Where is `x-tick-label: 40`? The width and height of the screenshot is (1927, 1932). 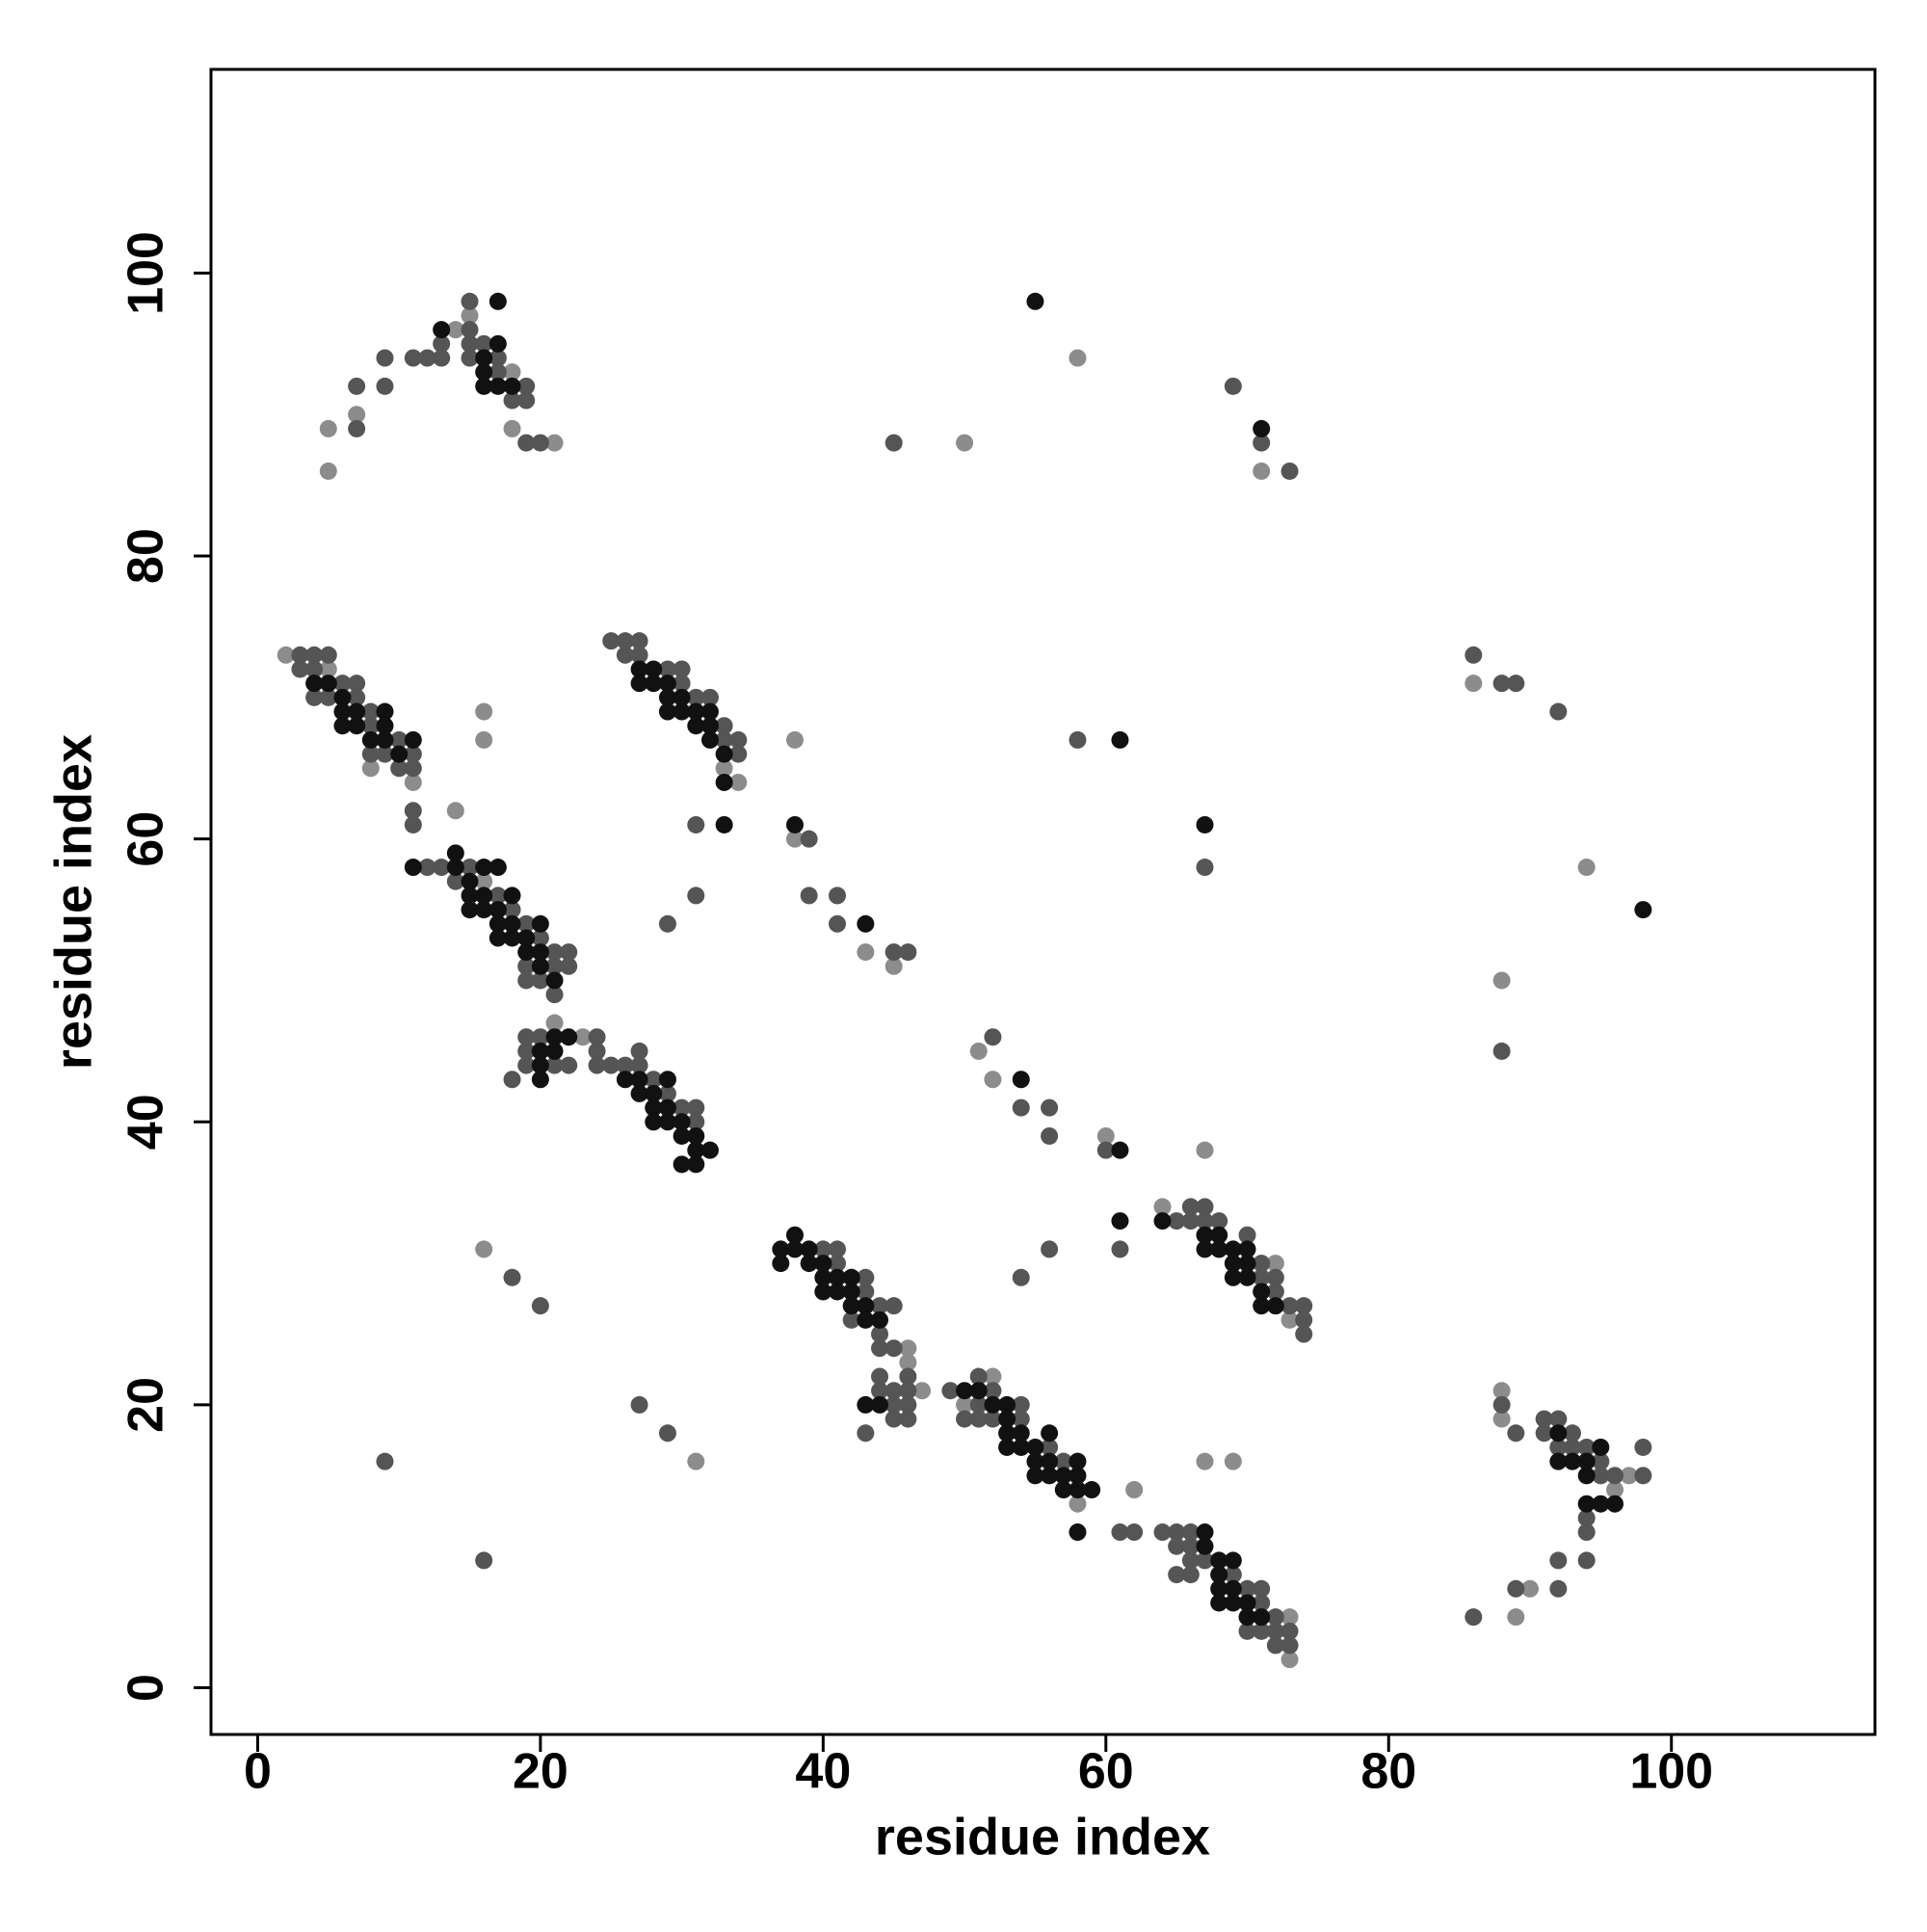
x-tick-label: 40 is located at coordinates (823, 1772).